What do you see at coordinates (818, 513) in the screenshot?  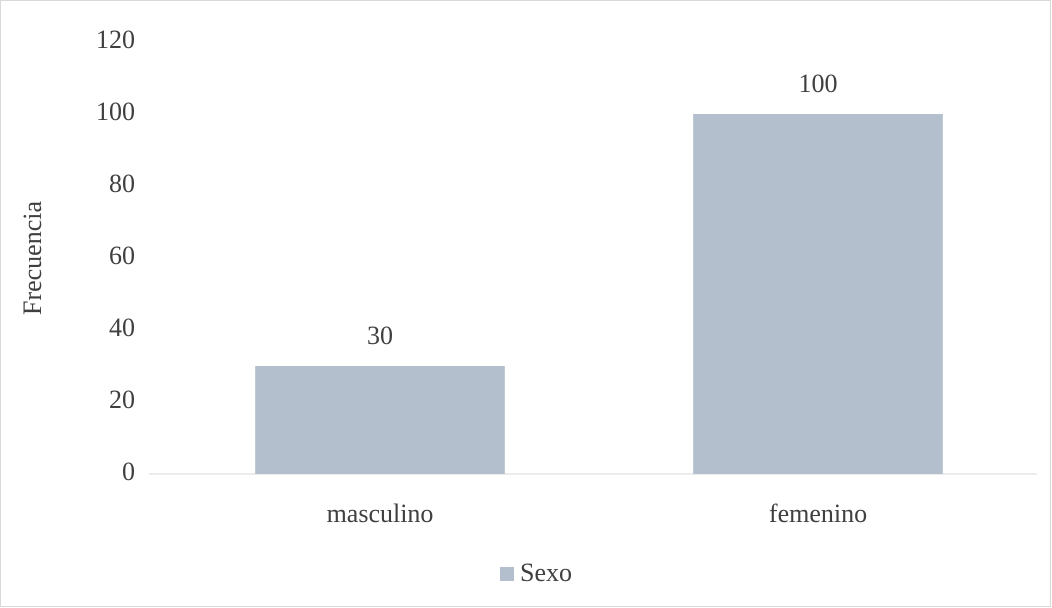 I see `x-tick-label: femenino` at bounding box center [818, 513].